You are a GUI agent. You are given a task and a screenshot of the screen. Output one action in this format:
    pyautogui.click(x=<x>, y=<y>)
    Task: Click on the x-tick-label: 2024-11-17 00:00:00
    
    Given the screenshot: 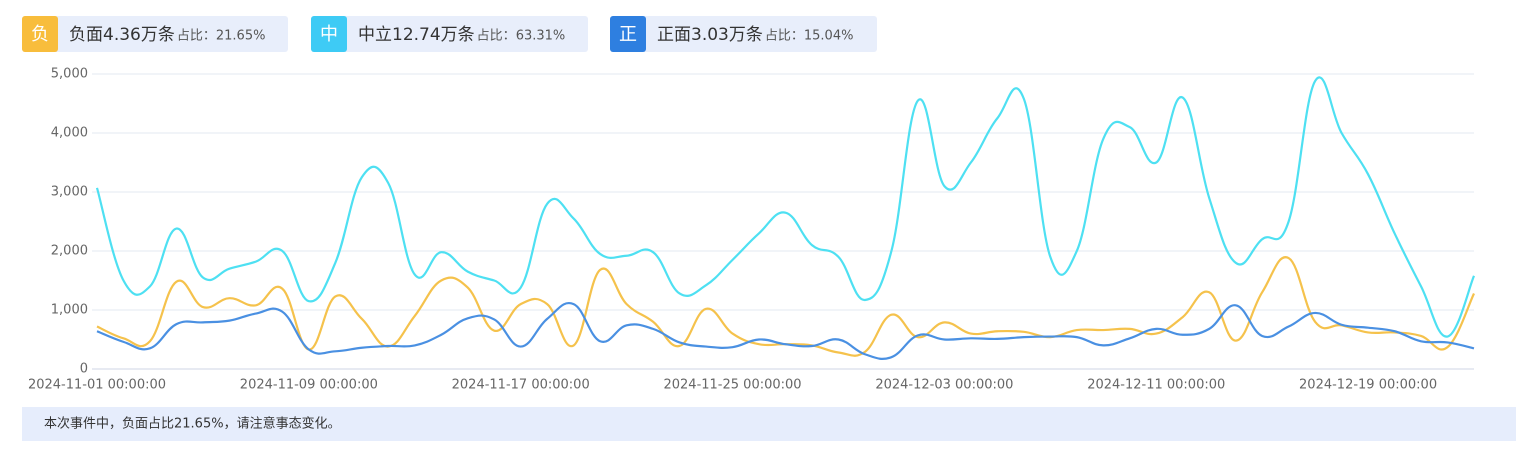 What is the action you would take?
    pyautogui.click(x=521, y=385)
    